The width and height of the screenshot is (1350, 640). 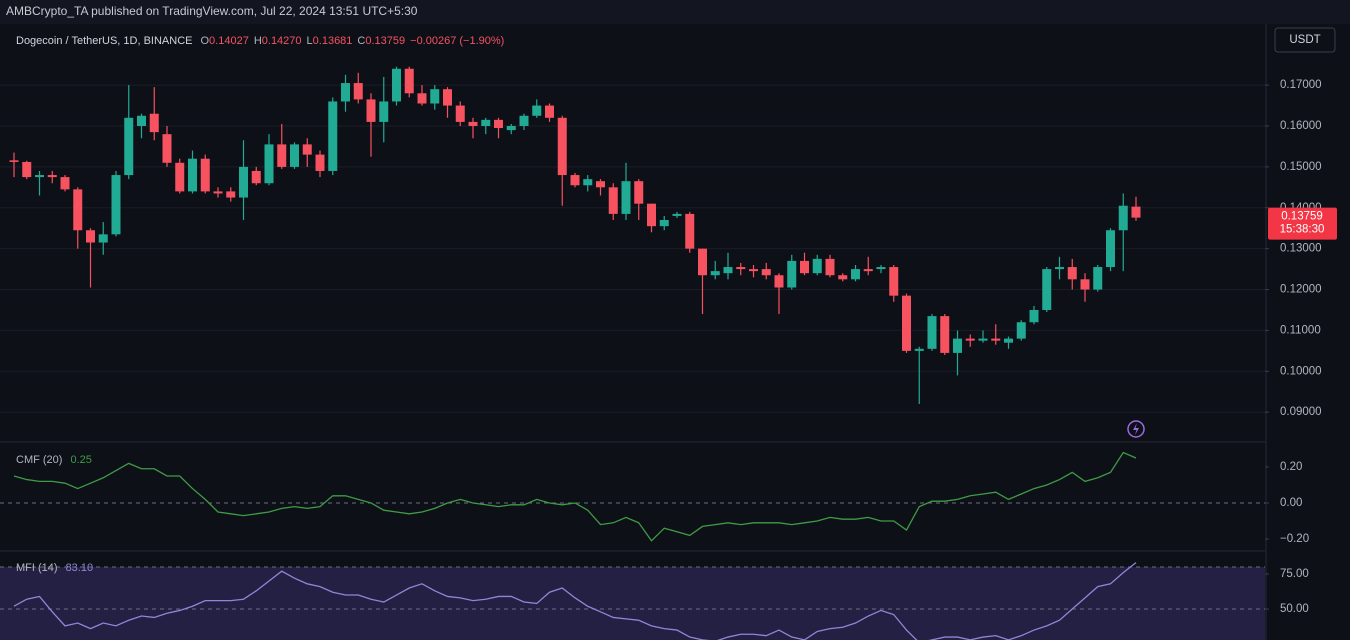 What do you see at coordinates (1294, 539) in the screenshot?
I see `y-tick-label: −0.20` at bounding box center [1294, 539].